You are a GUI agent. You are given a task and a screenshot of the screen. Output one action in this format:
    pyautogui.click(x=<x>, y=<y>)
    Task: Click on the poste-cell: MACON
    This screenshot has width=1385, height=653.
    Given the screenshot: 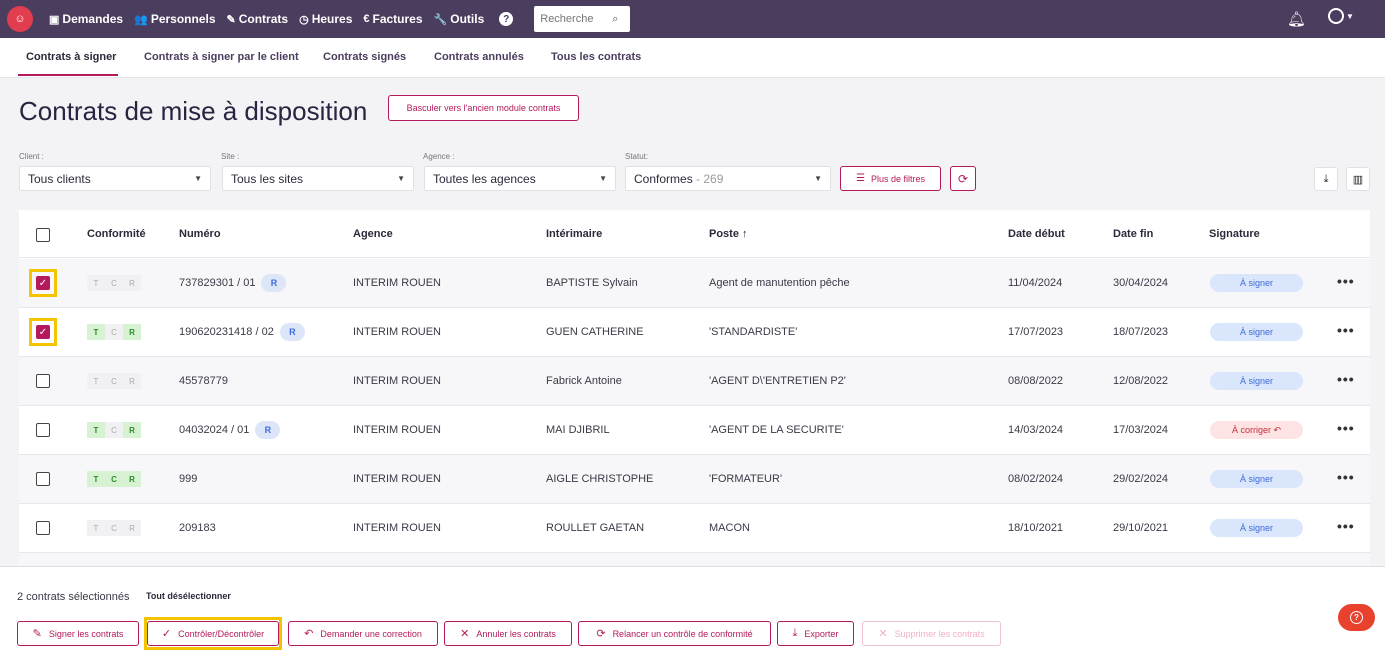 What is the action you would take?
    pyautogui.click(x=729, y=528)
    